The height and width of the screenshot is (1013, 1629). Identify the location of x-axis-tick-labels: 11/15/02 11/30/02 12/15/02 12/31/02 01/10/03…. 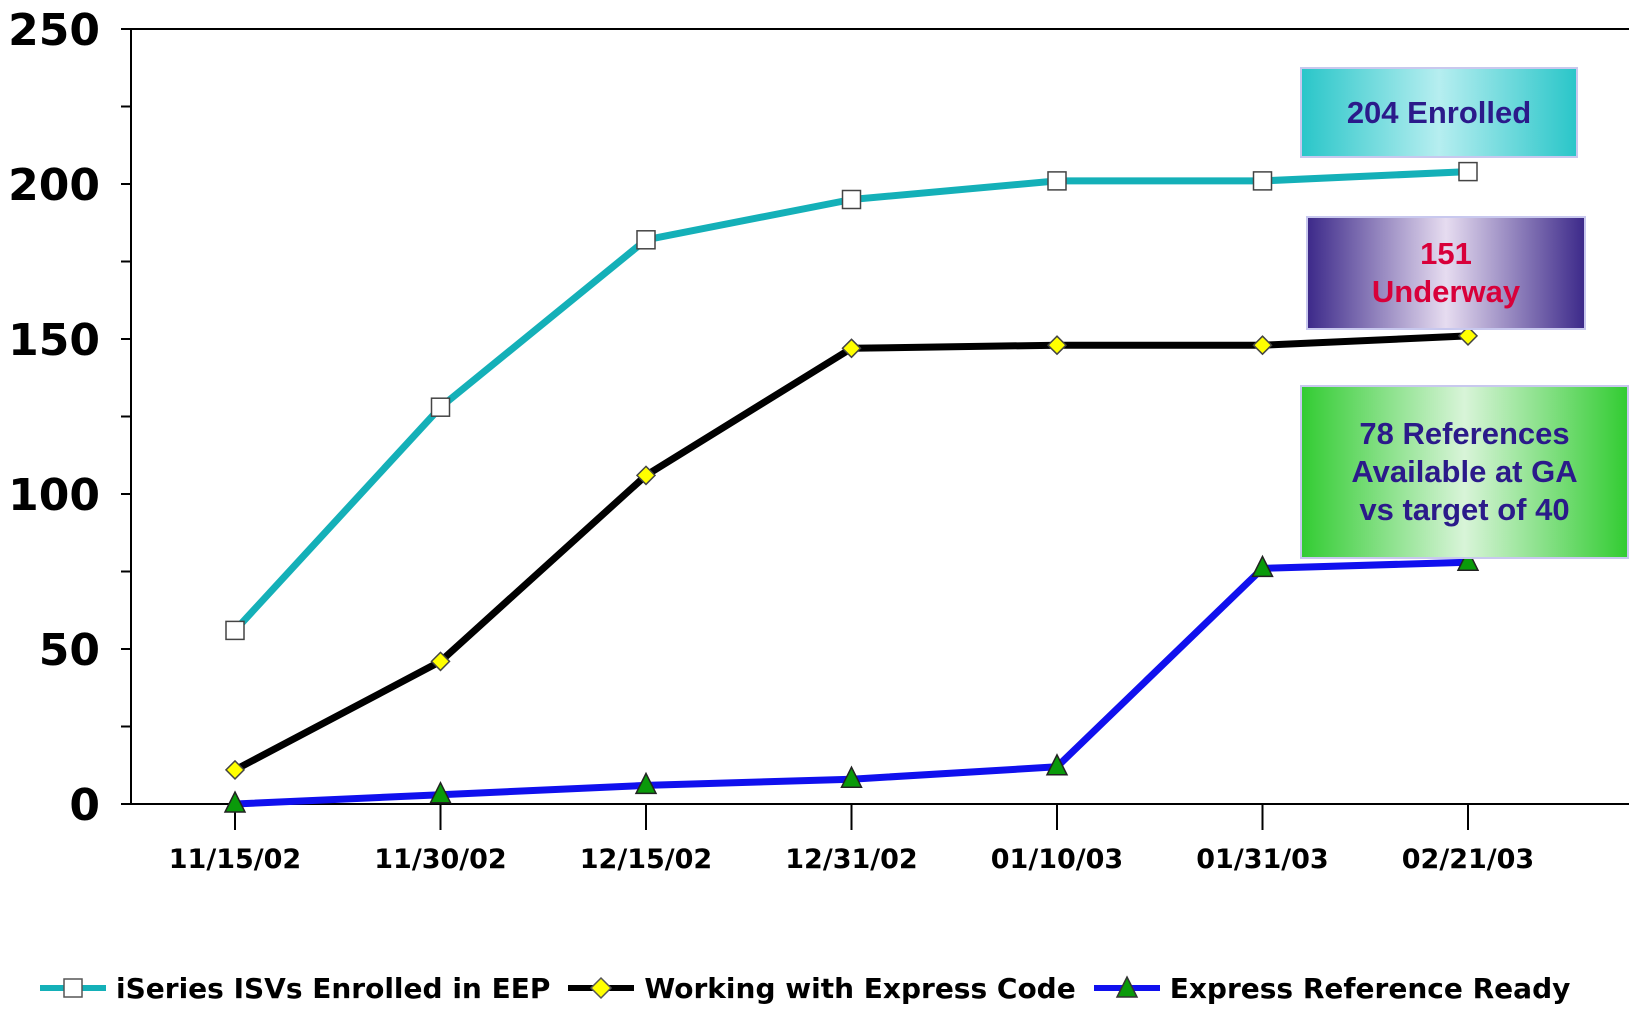
(851, 859).